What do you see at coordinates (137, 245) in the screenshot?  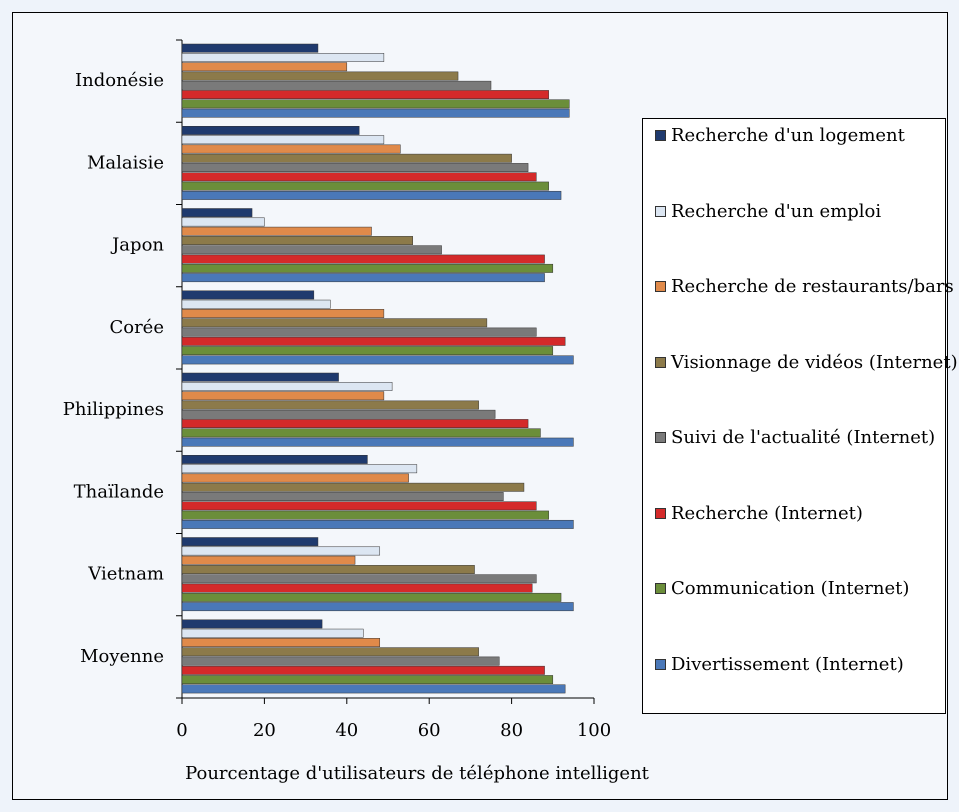 I see `y-tick-label: Japon` at bounding box center [137, 245].